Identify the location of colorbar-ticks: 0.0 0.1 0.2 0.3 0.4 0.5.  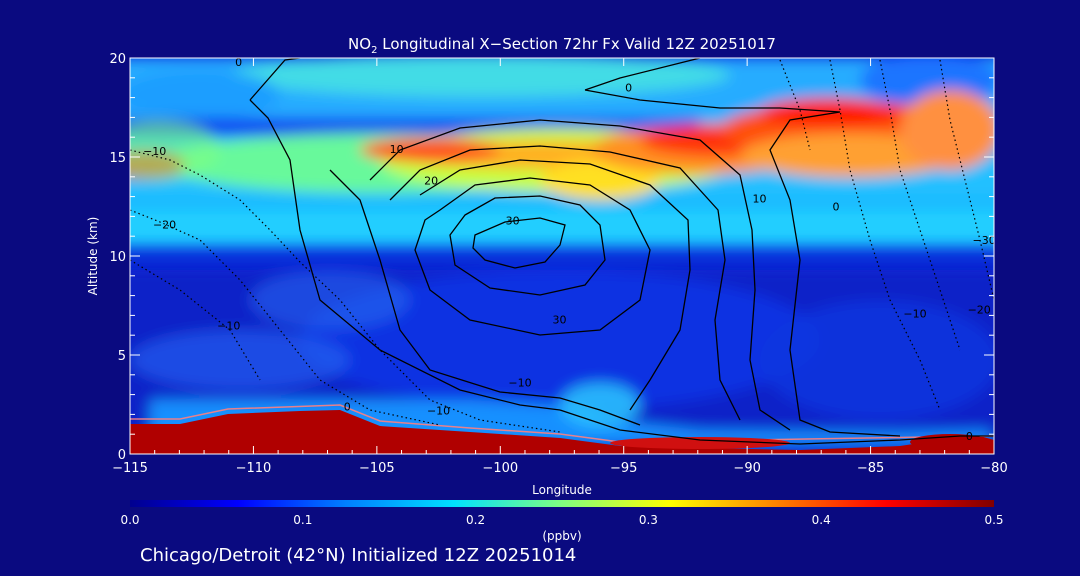
(561, 520).